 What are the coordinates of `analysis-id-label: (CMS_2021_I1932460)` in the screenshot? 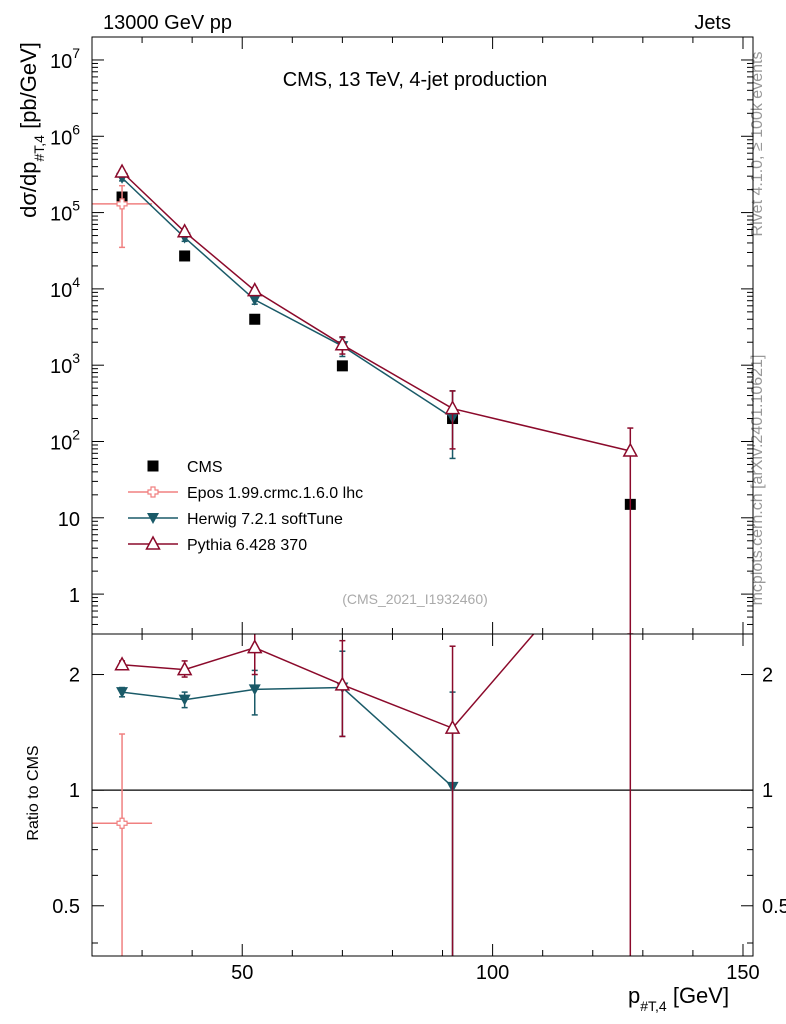 It's located at (415, 599).